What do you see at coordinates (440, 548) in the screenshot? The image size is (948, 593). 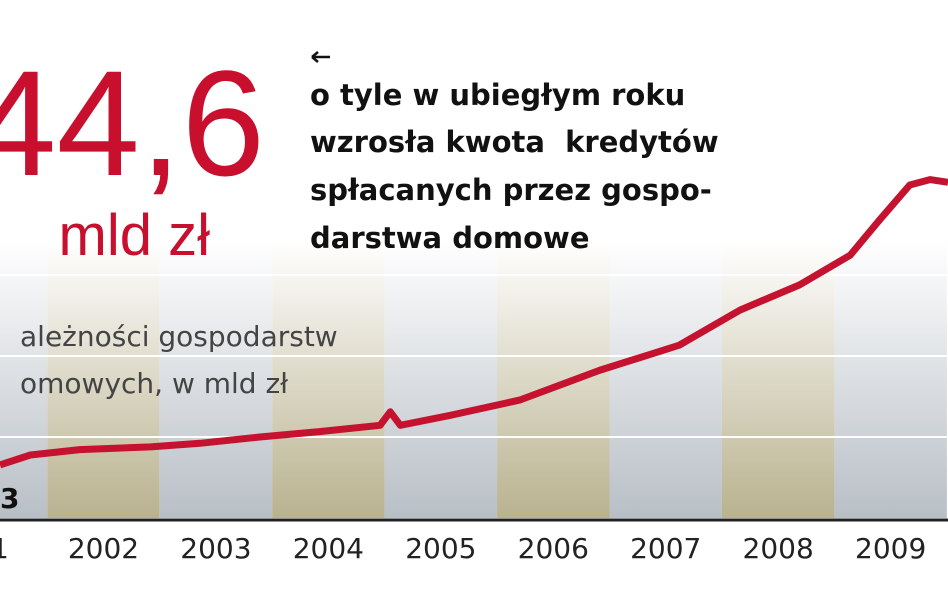 I see `x-tick-label: 2005` at bounding box center [440, 548].